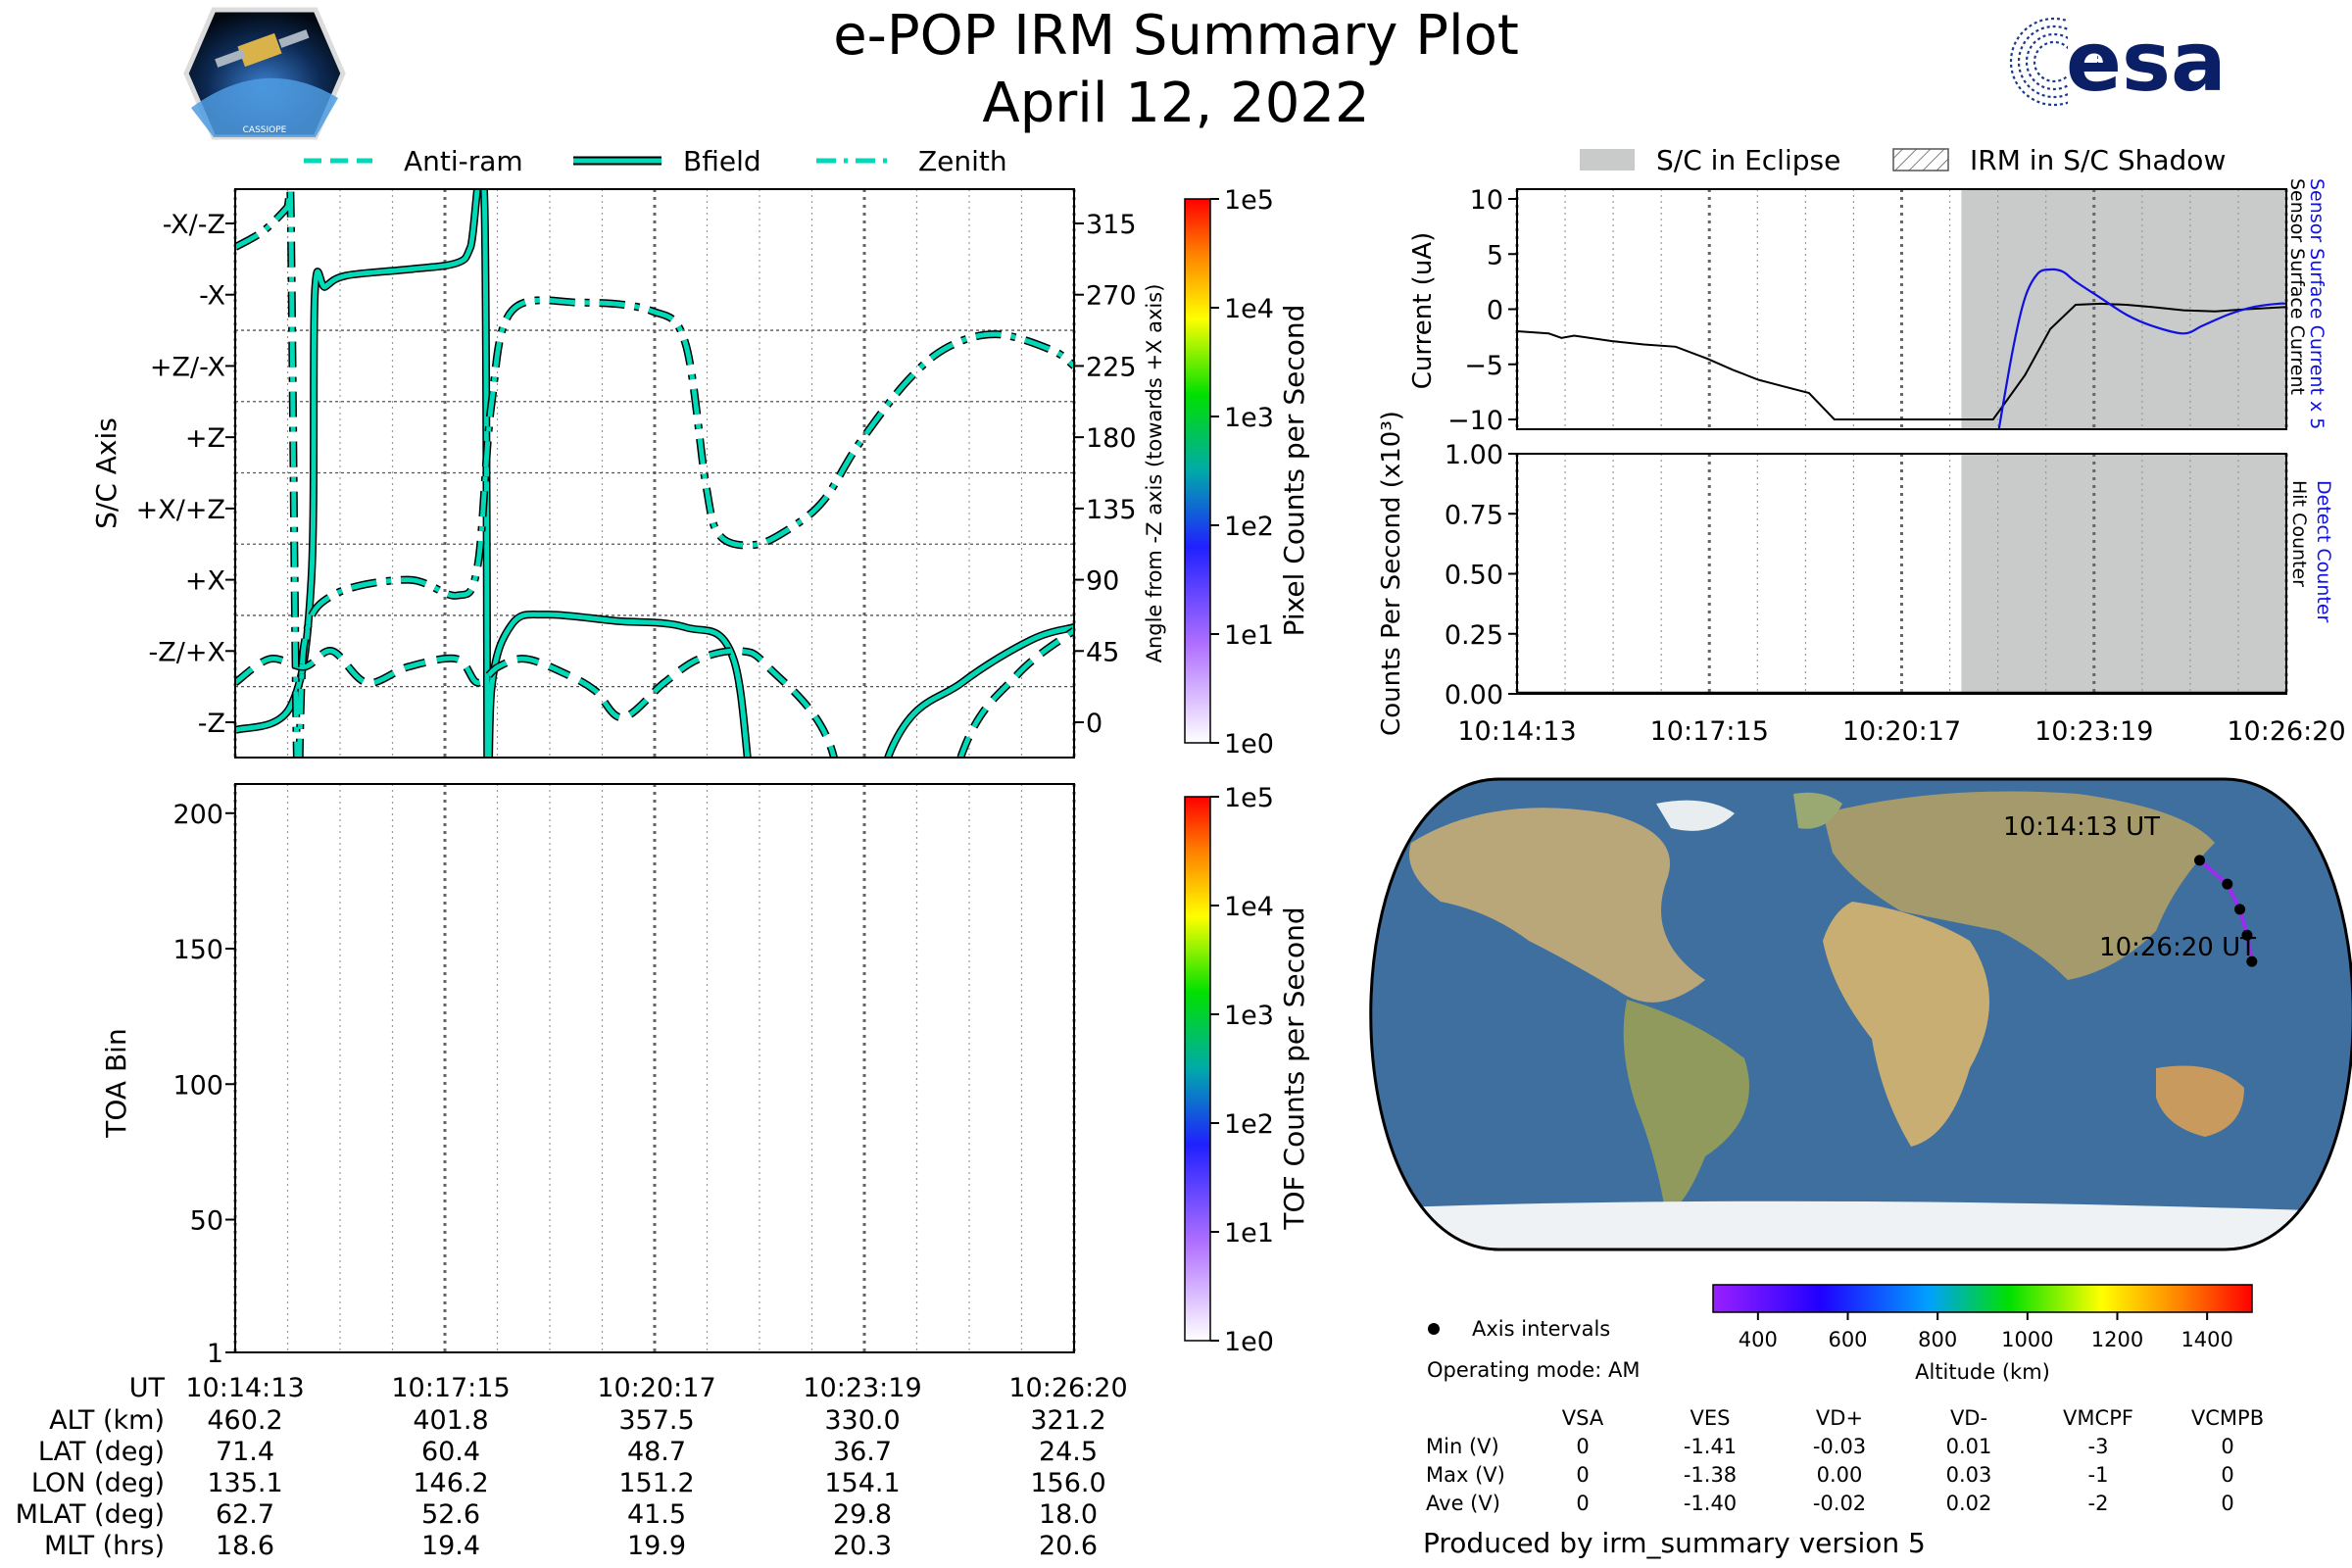  What do you see at coordinates (1861, 1020) in the screenshot?
I see `continents` at bounding box center [1861, 1020].